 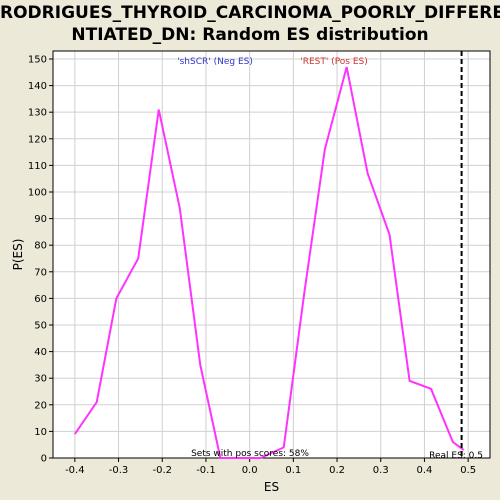 What do you see at coordinates (40, 352) in the screenshot?
I see `y-tick-label: 40` at bounding box center [40, 352].